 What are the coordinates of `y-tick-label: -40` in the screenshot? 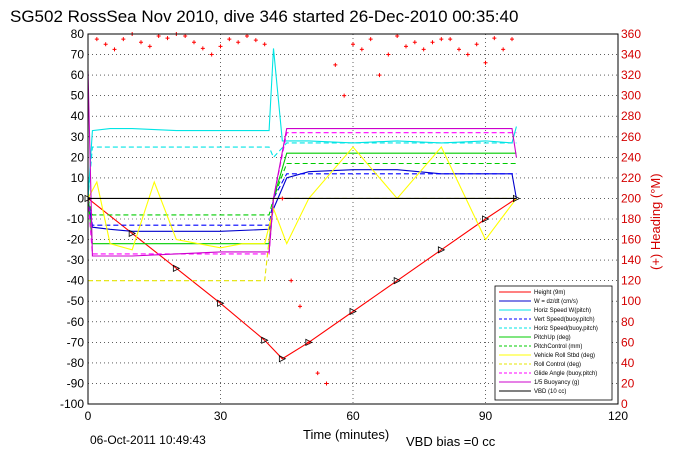 It's located at (76, 281).